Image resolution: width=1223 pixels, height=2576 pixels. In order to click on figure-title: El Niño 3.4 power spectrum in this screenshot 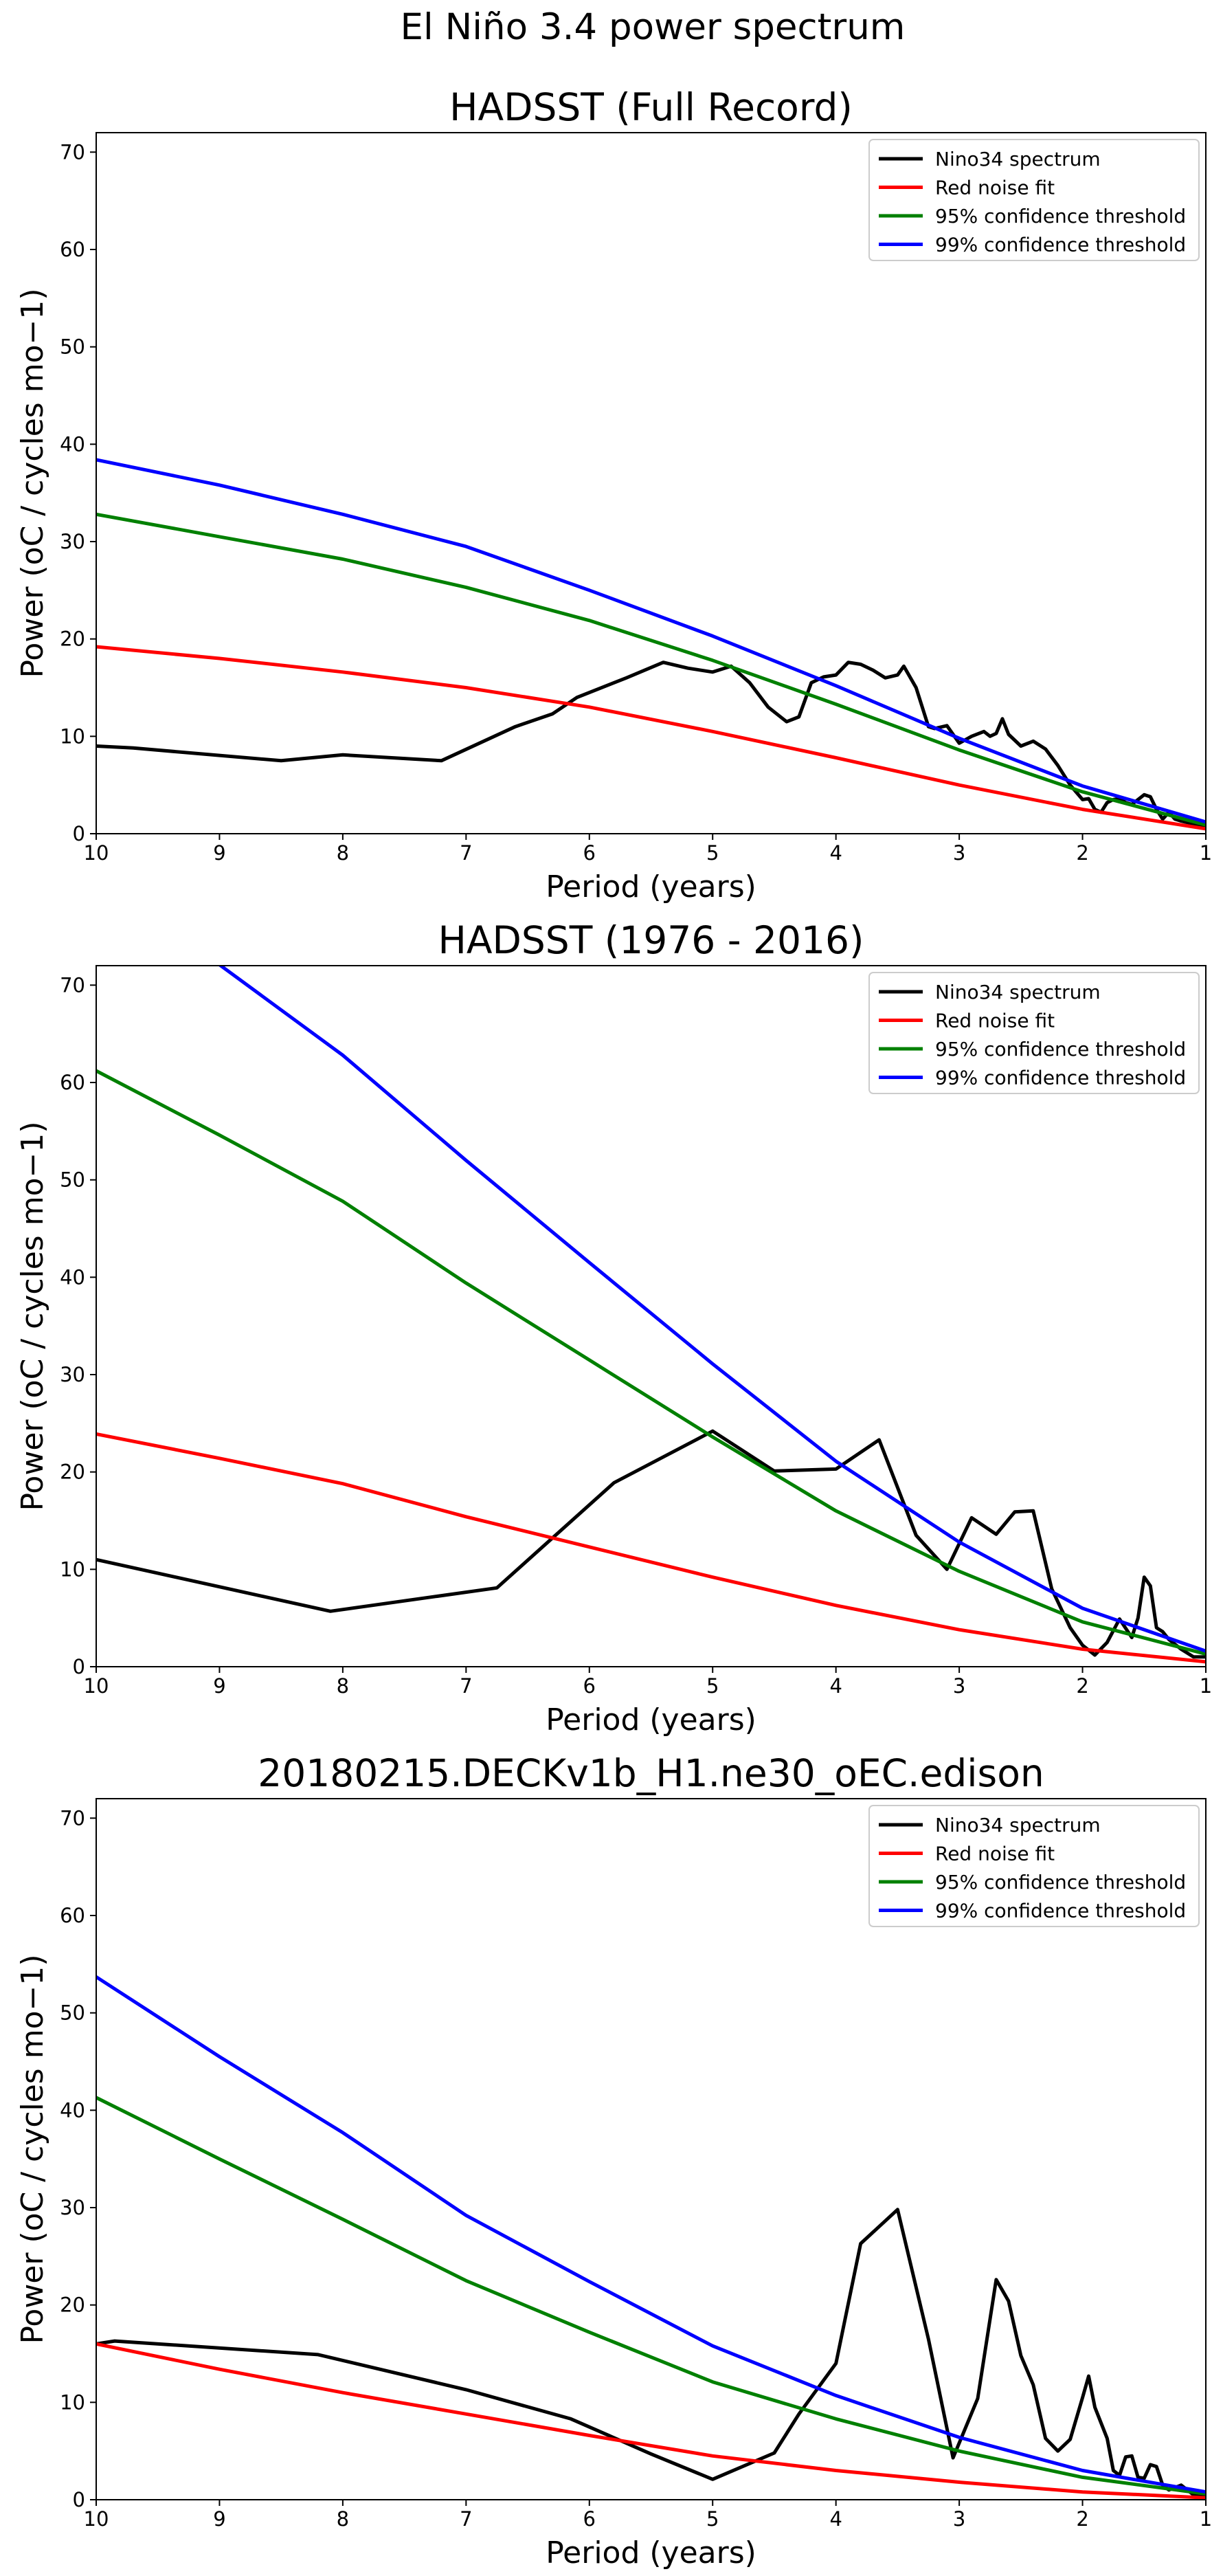, I will do `click(653, 27)`.